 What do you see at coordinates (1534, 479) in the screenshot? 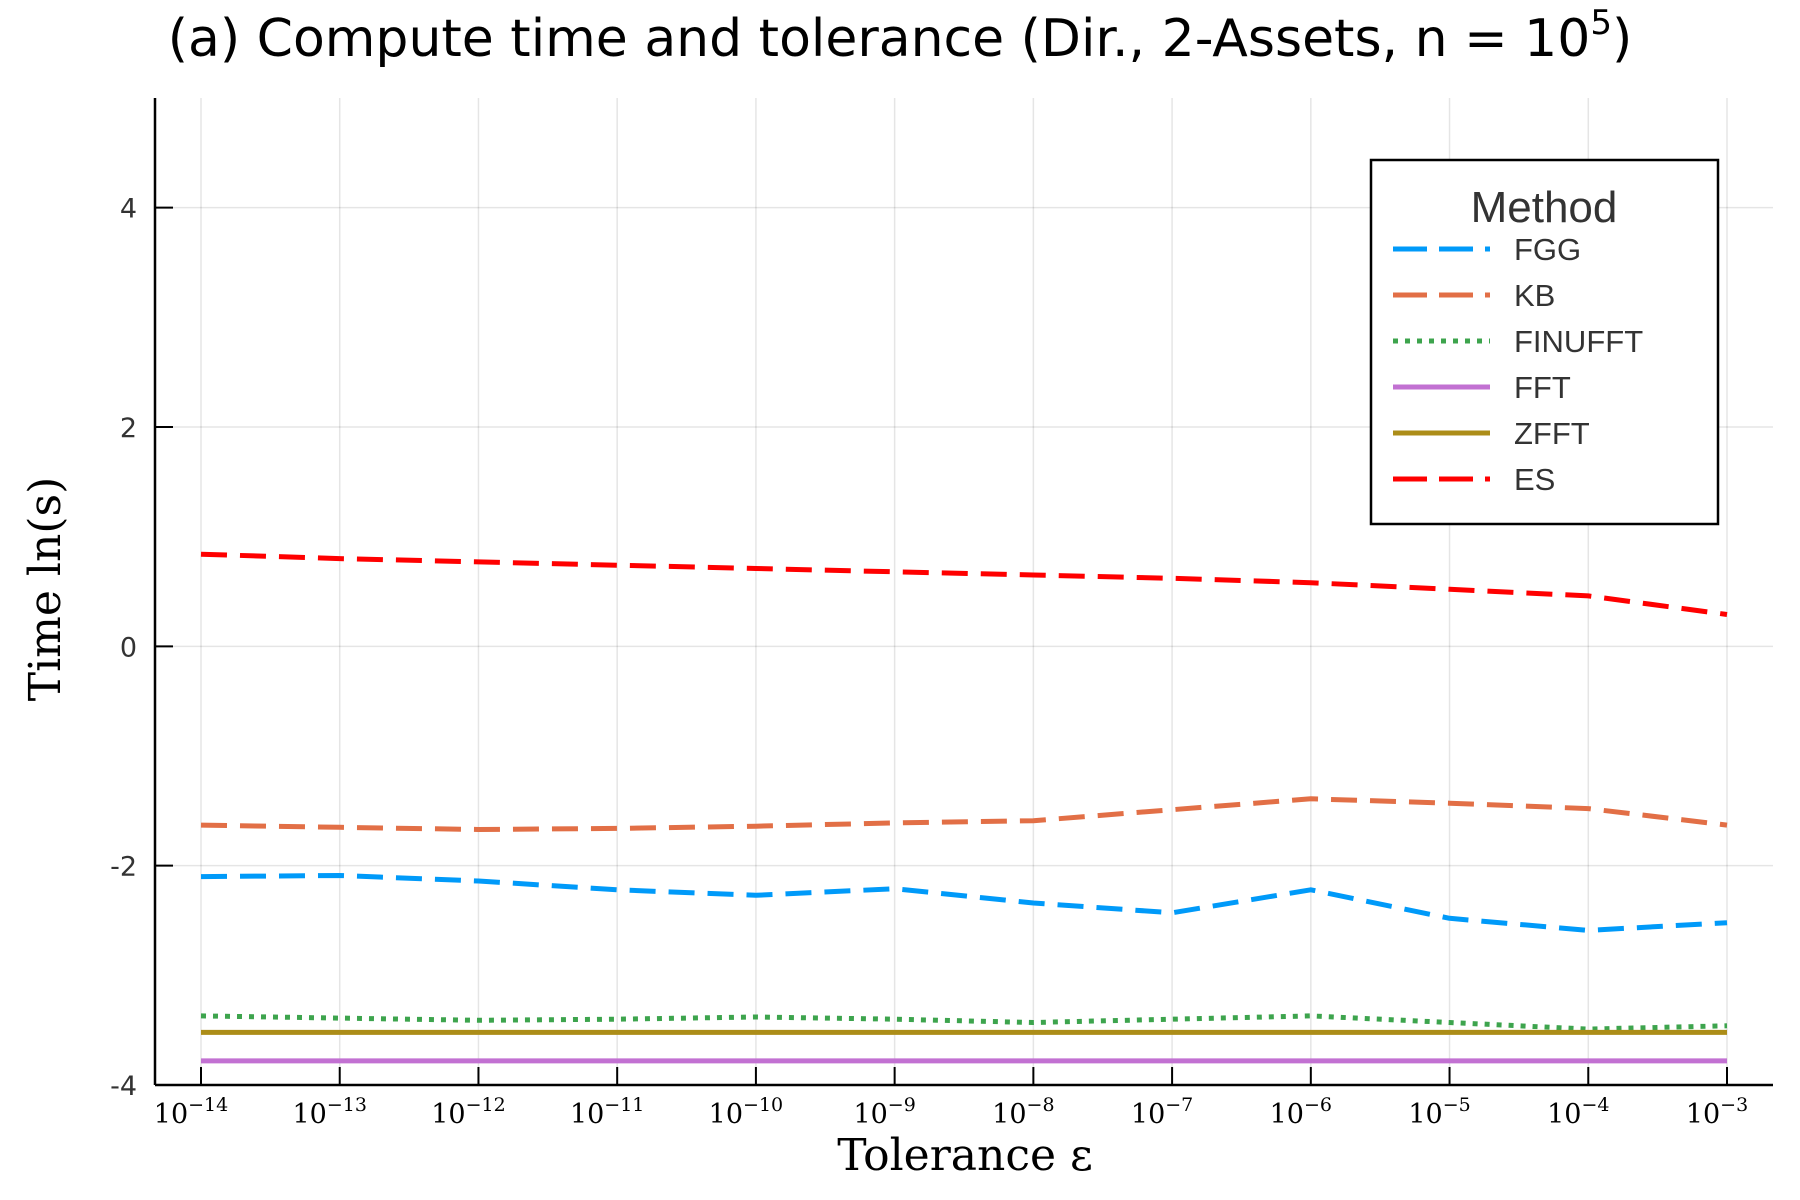
I see `legend-label-es: ES` at bounding box center [1534, 479].